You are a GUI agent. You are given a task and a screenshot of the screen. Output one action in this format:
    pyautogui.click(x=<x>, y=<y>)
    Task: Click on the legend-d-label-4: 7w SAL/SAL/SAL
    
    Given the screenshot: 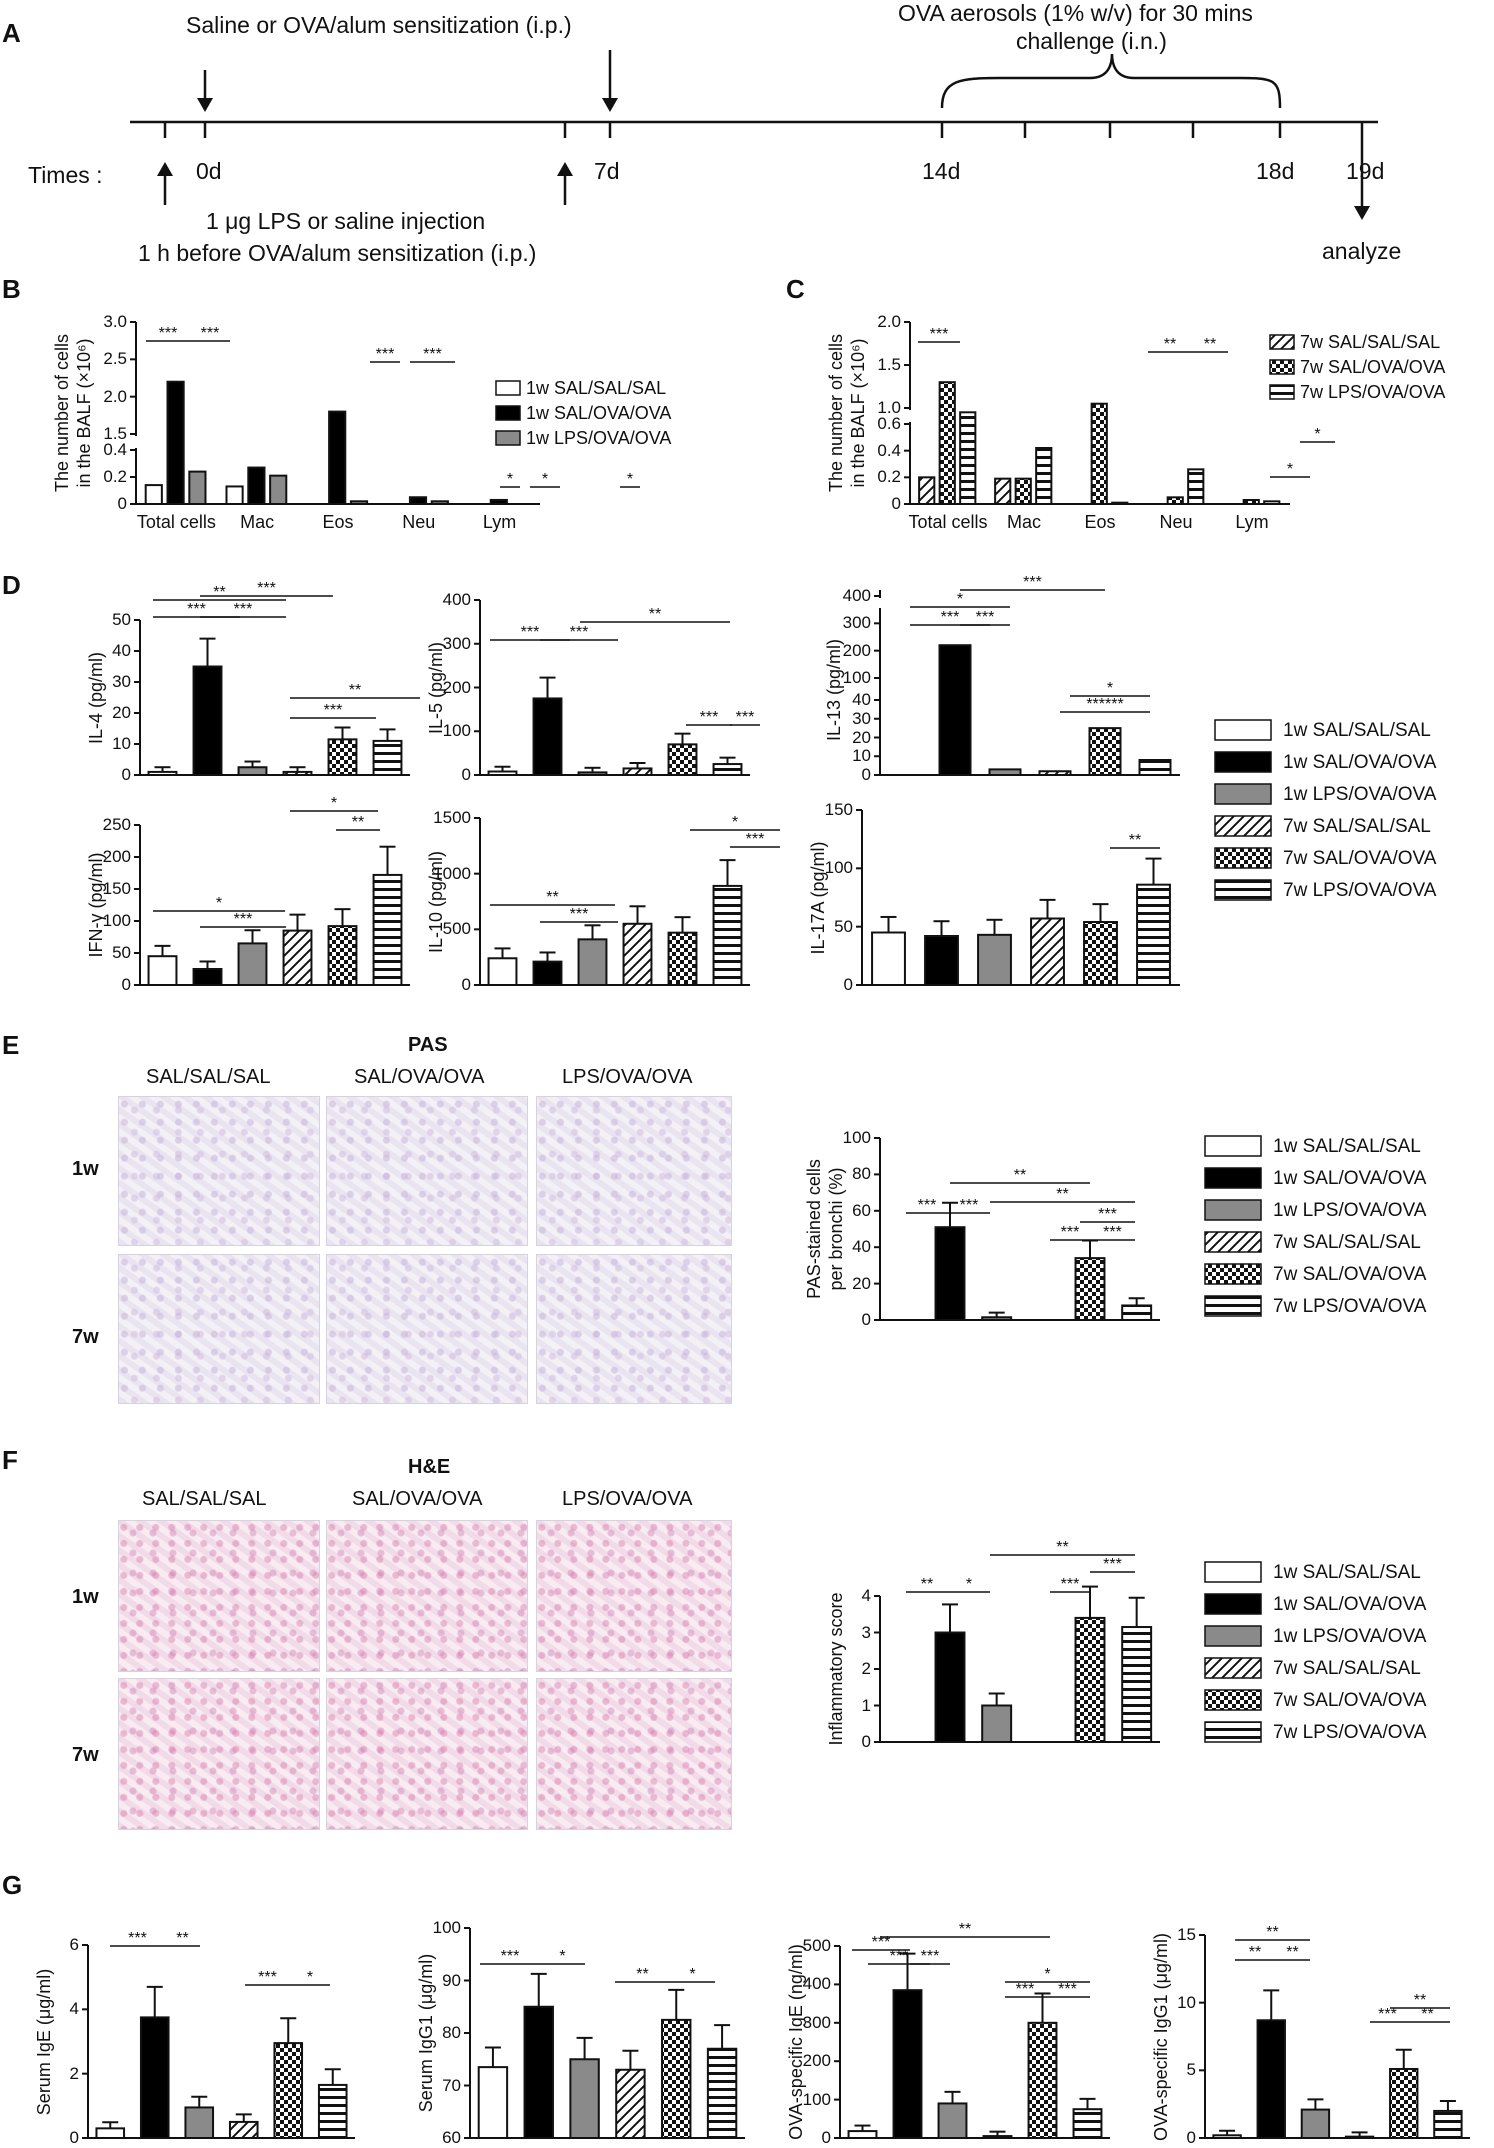 What is the action you would take?
    pyautogui.click(x=1357, y=826)
    